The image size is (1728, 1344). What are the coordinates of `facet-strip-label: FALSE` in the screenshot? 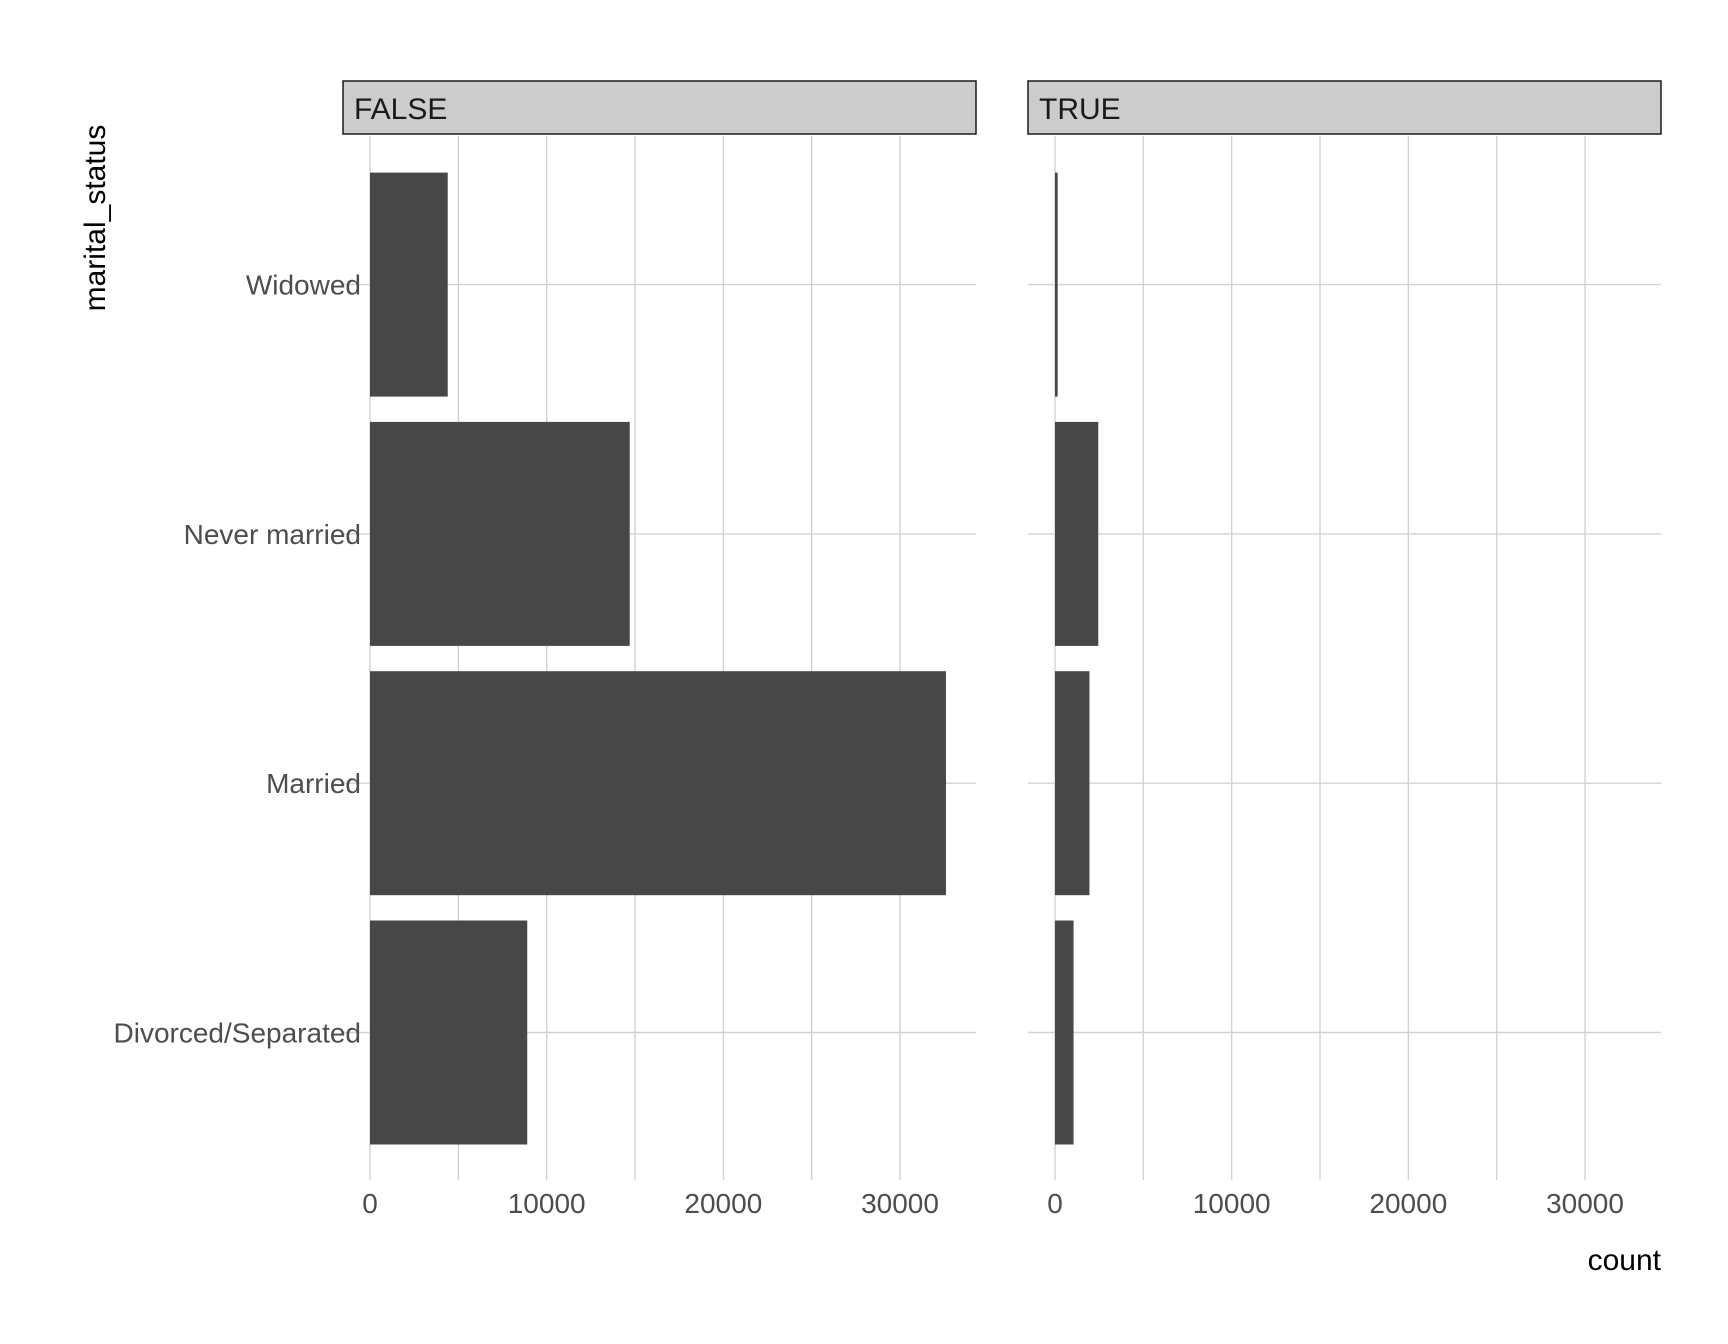 It's located at (400, 109).